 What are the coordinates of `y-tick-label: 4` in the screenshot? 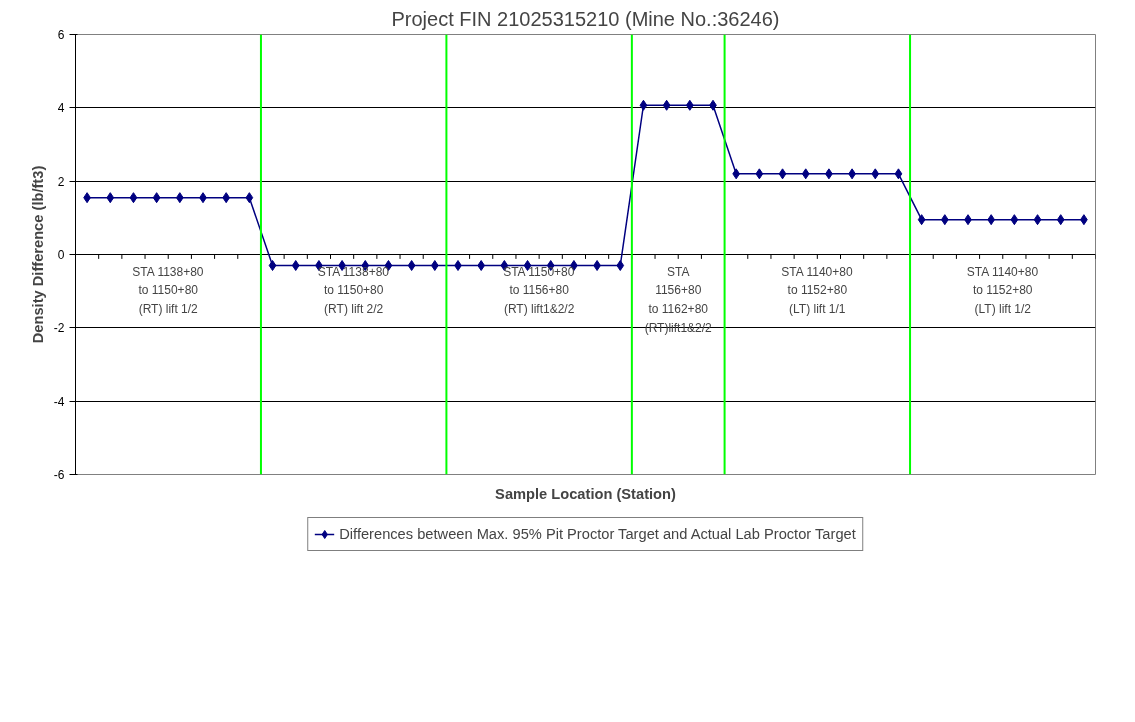 It's located at (61, 108).